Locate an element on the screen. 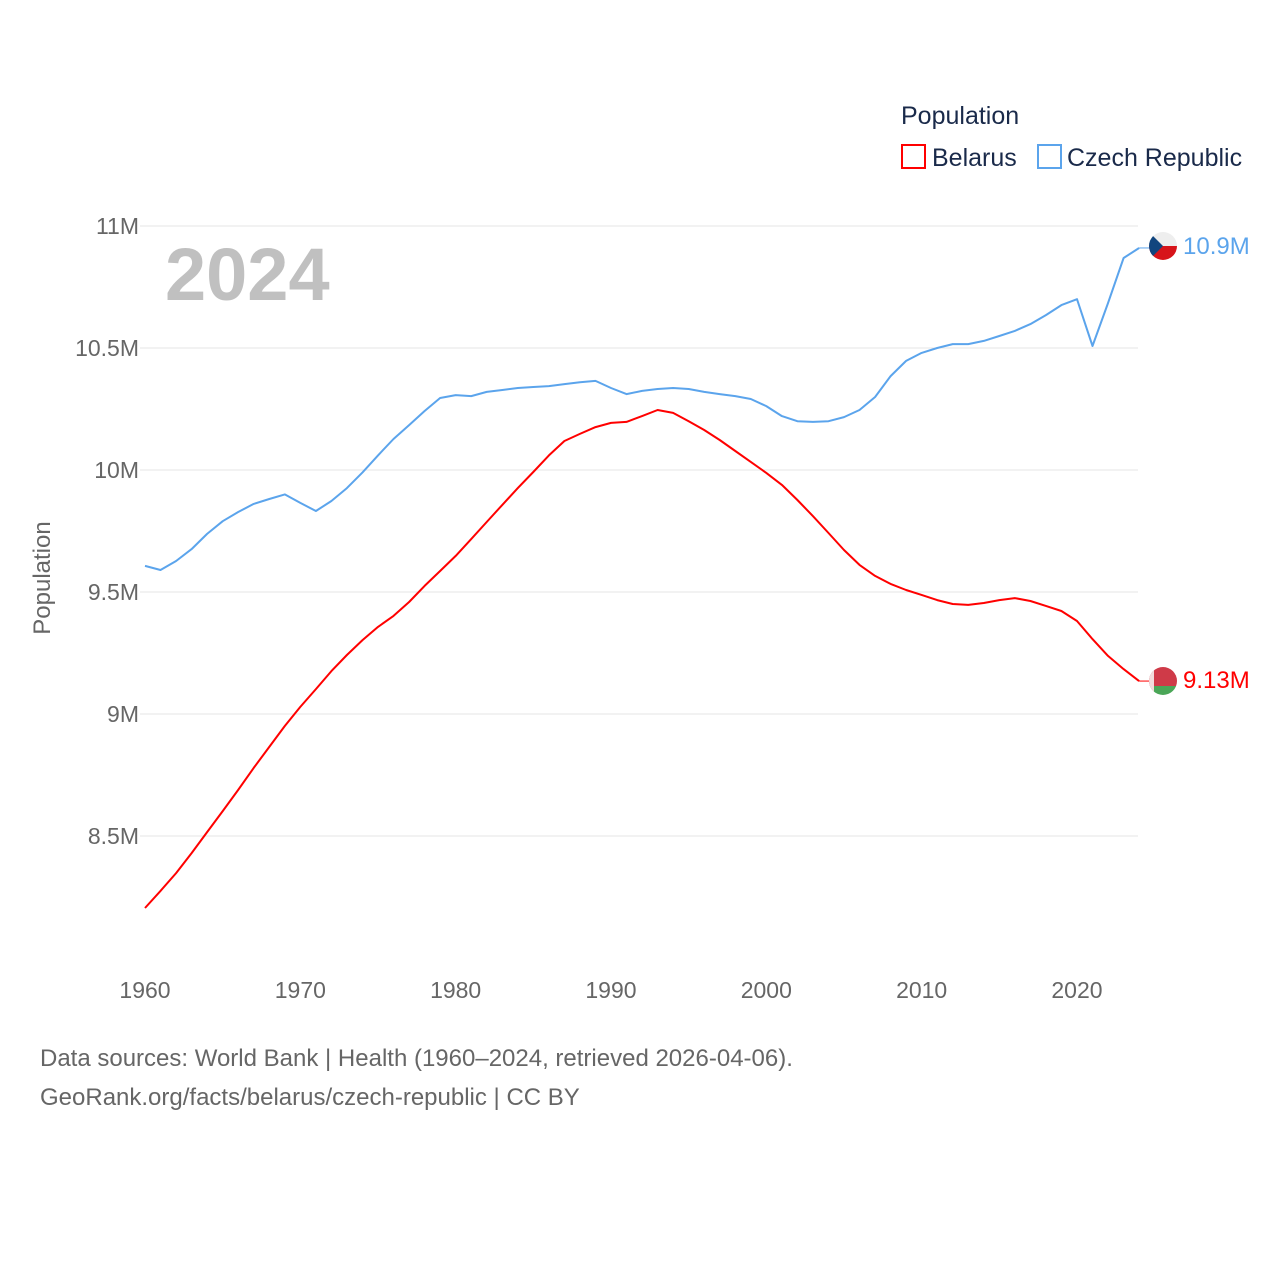  legend-title: Population is located at coordinates (960, 116).